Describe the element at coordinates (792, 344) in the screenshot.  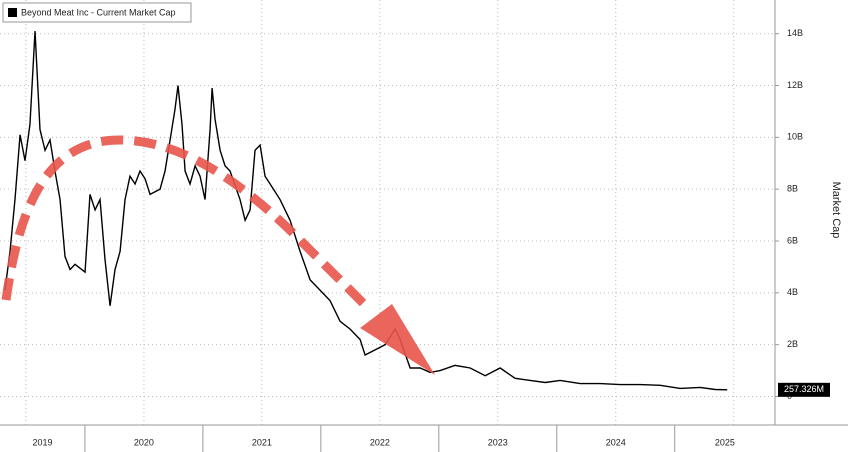
I see `y-tick-label: 2B` at that location.